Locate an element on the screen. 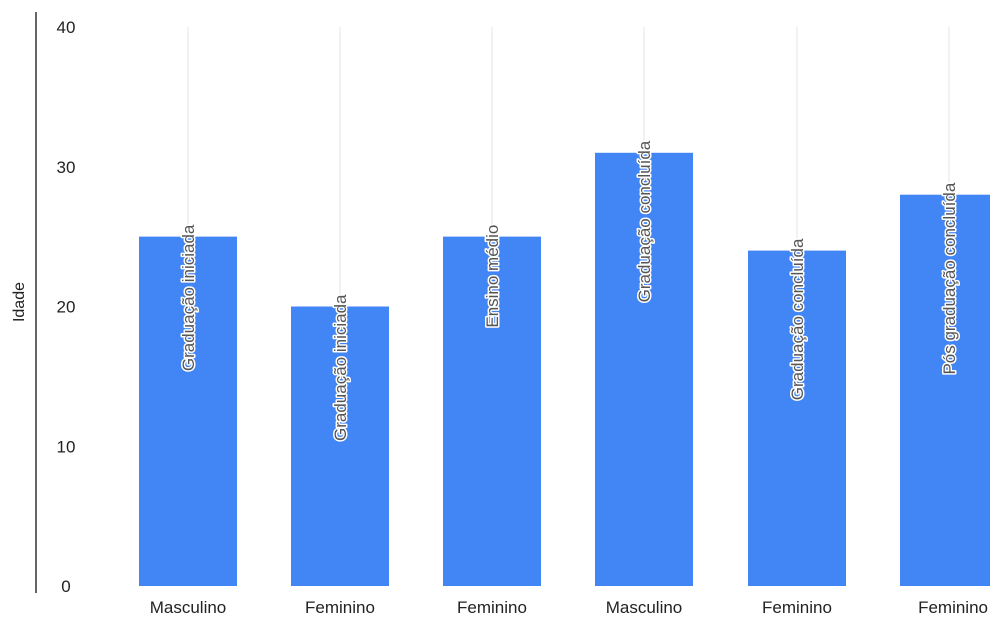 This screenshot has height=617, width=990. y-tick-label: 40 is located at coordinates (66, 27).